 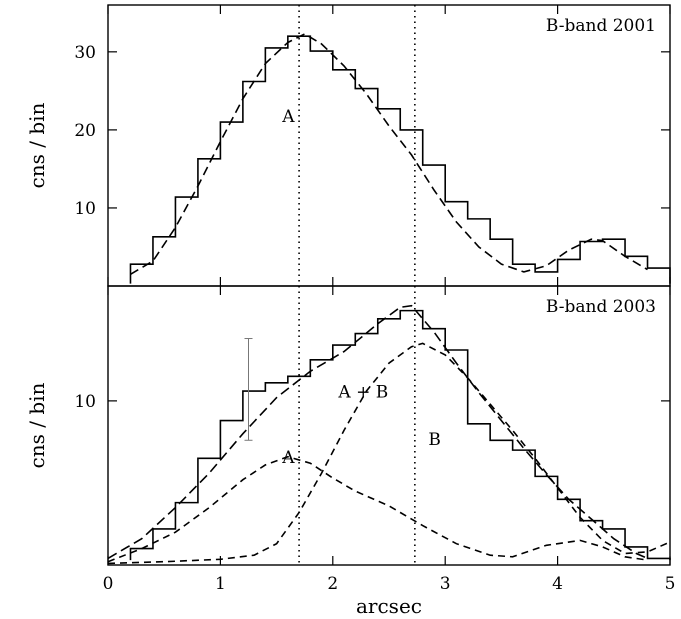 What do you see at coordinates (332, 584) in the screenshot?
I see `x-tick-label-2: 2` at bounding box center [332, 584].